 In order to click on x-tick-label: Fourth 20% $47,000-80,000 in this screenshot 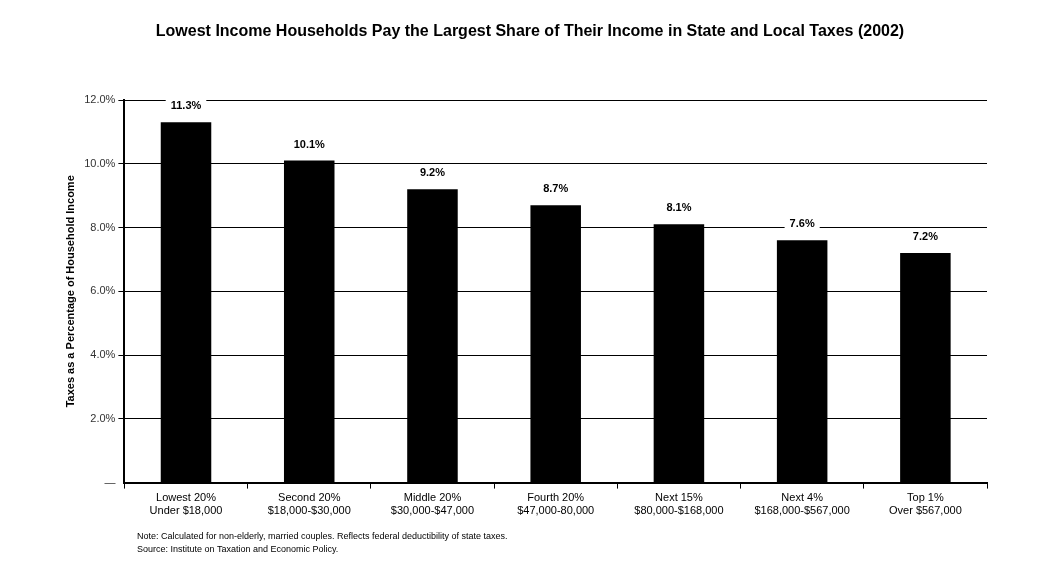, I will do `click(556, 504)`.